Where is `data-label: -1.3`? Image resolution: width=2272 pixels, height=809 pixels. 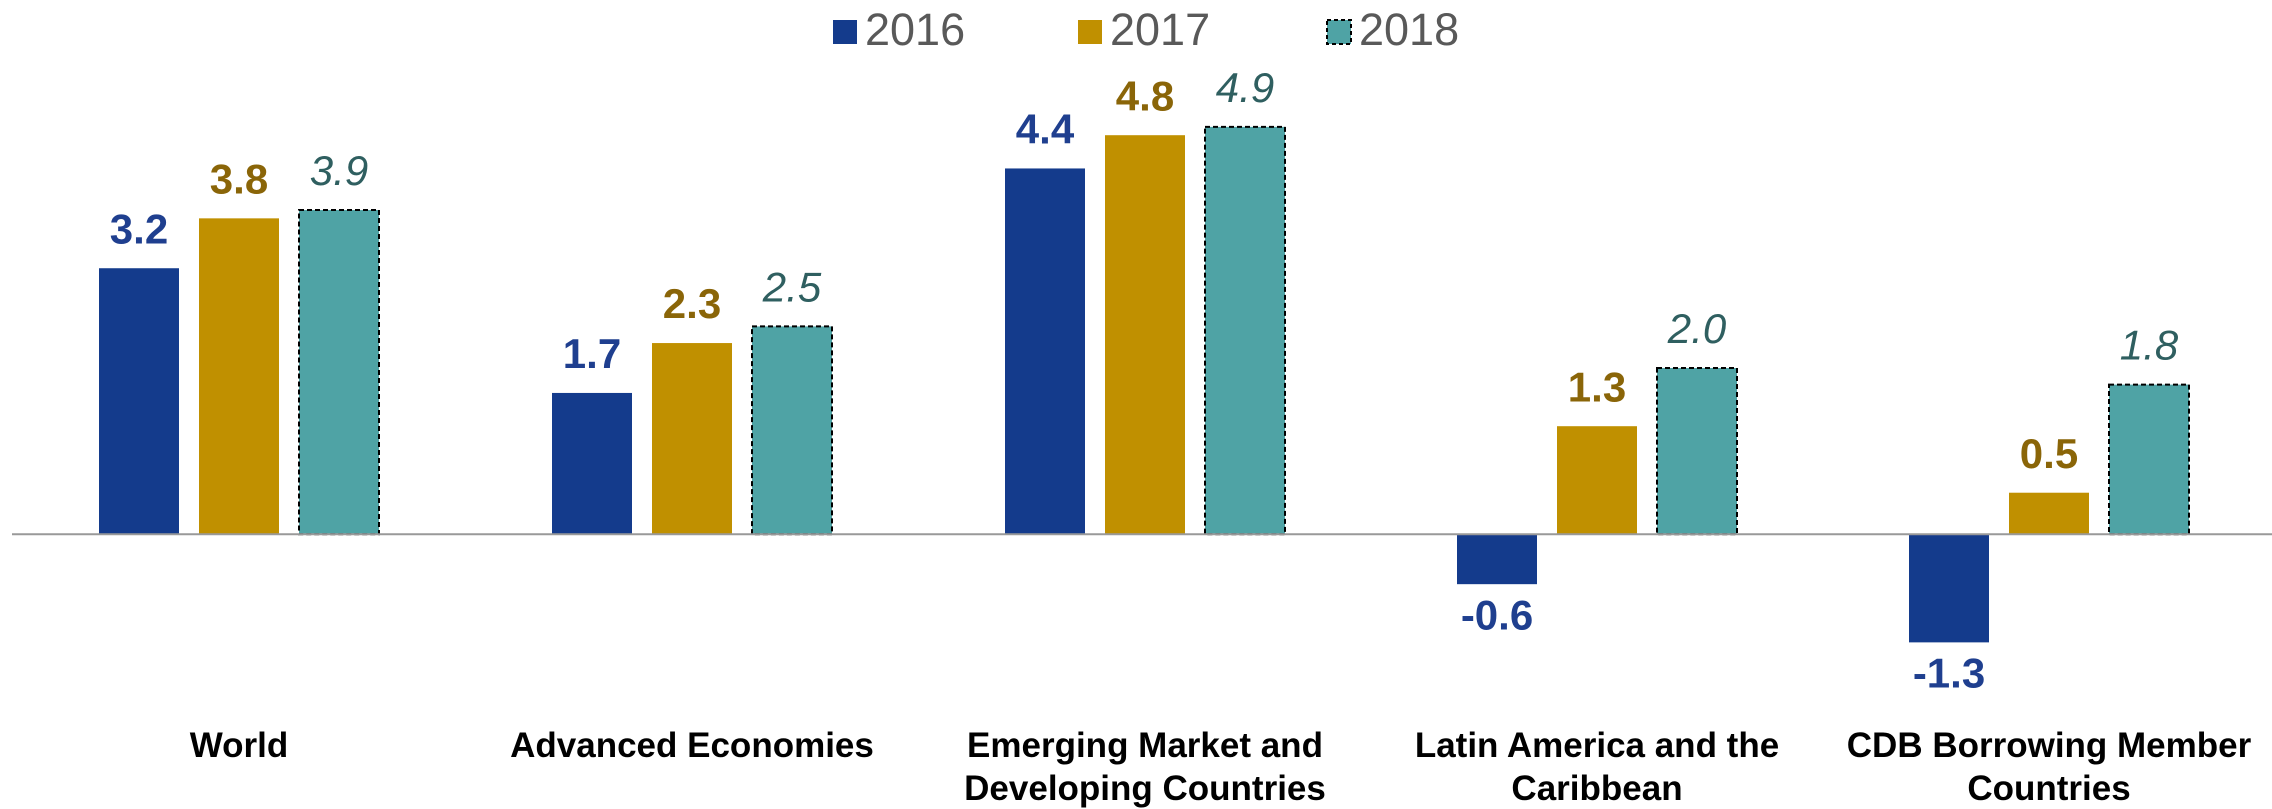
data-label: -1.3 is located at coordinates (1949, 672).